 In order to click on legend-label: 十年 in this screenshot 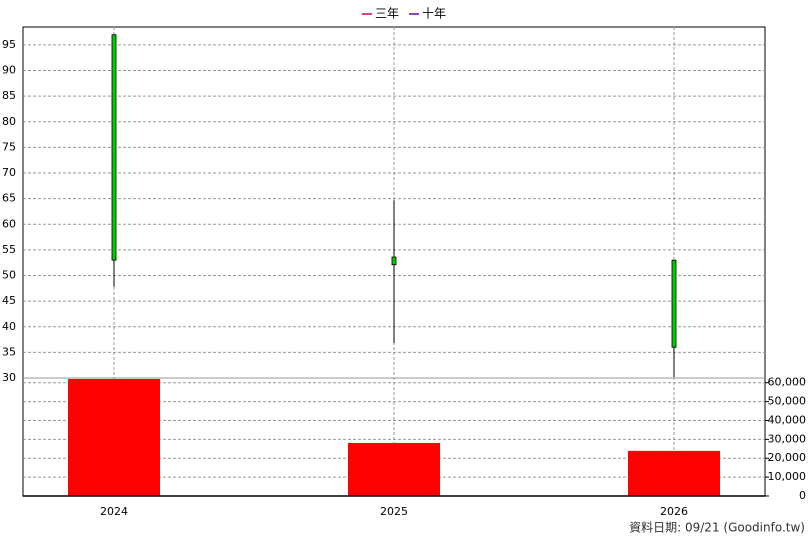, I will do `click(434, 14)`.